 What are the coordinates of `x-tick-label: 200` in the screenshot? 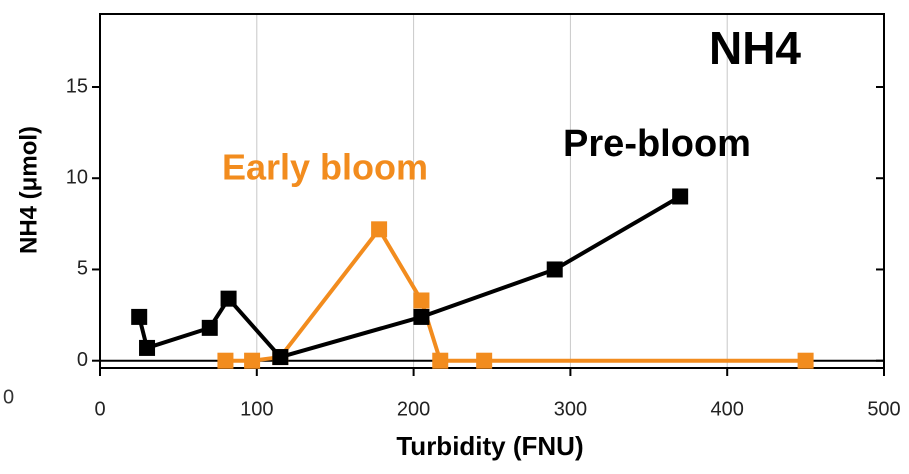 It's located at (413, 409).